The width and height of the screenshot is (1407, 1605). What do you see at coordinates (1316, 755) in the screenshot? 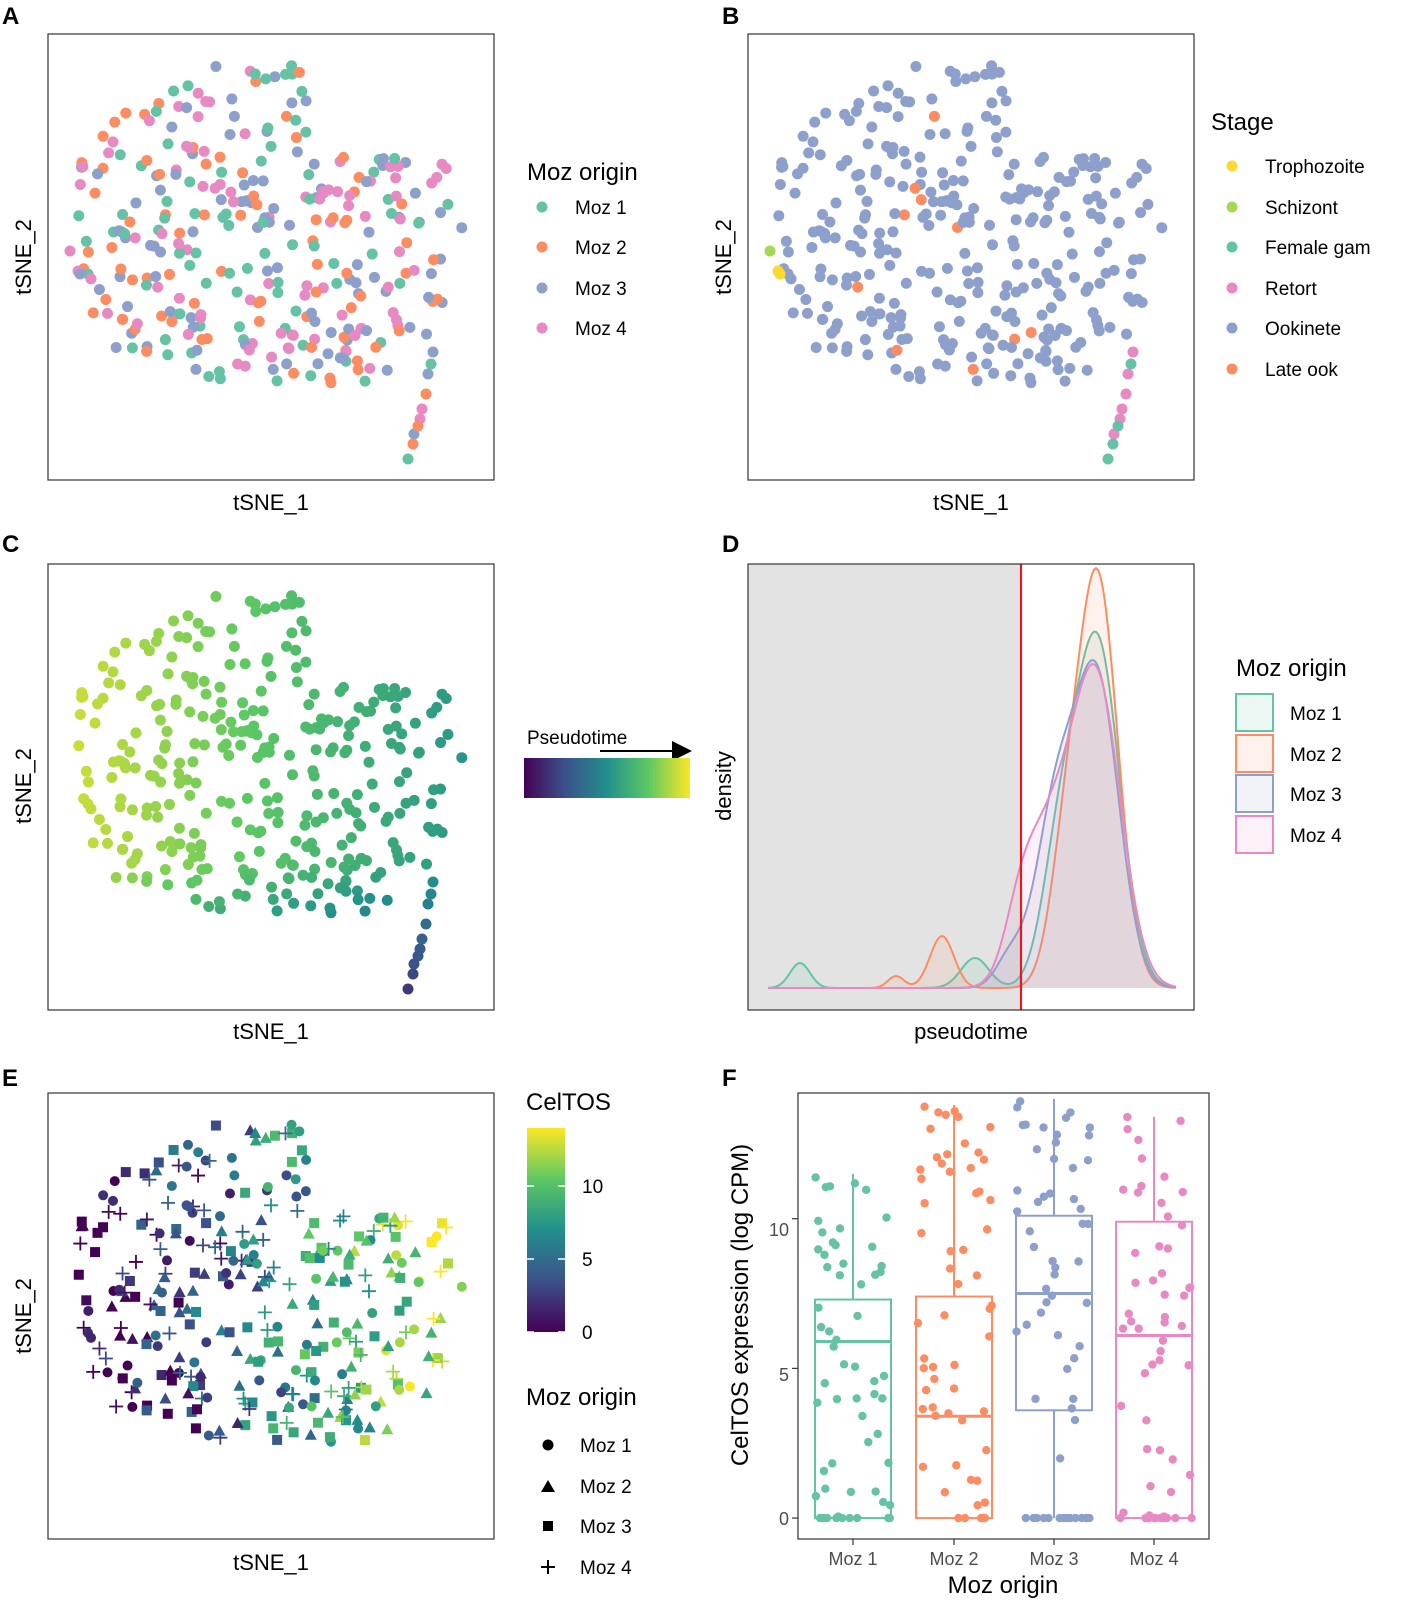
I see `legend-d-label-2: Moz 2` at bounding box center [1316, 755].